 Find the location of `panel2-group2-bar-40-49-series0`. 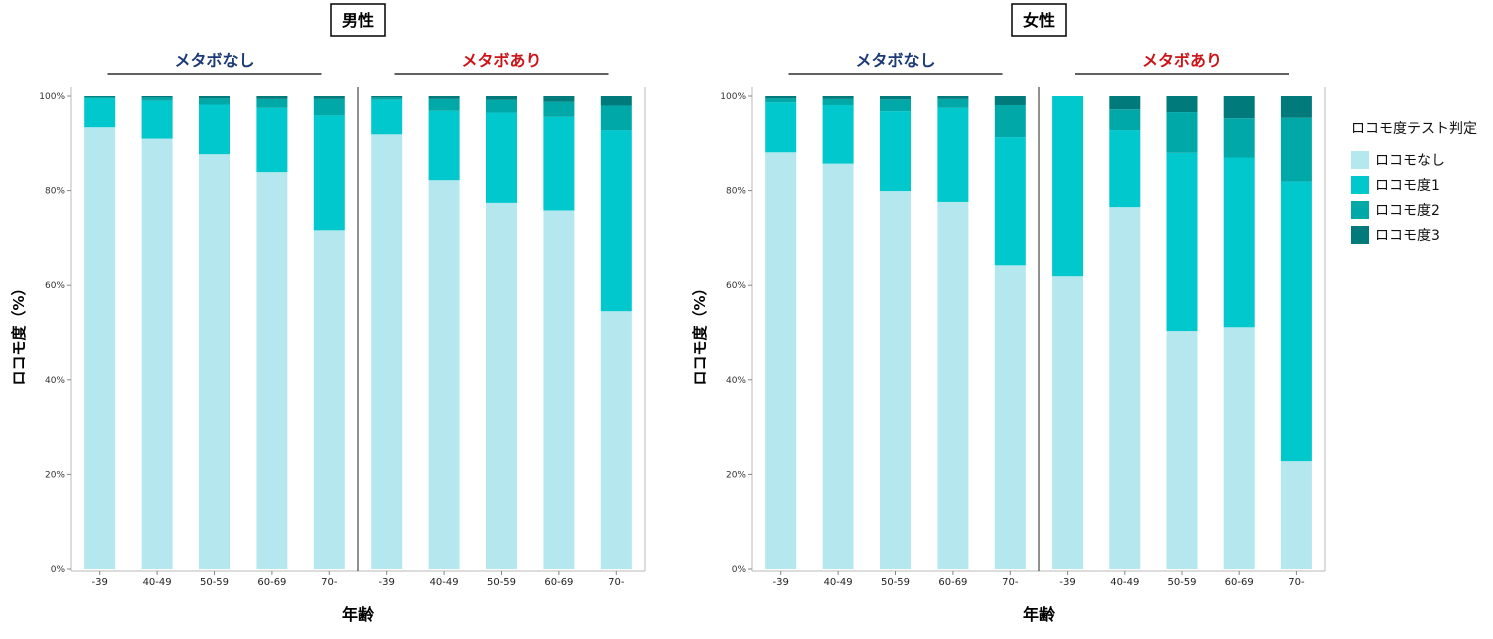

panel2-group2-bar-40-49-series0 is located at coordinates (1125, 388).